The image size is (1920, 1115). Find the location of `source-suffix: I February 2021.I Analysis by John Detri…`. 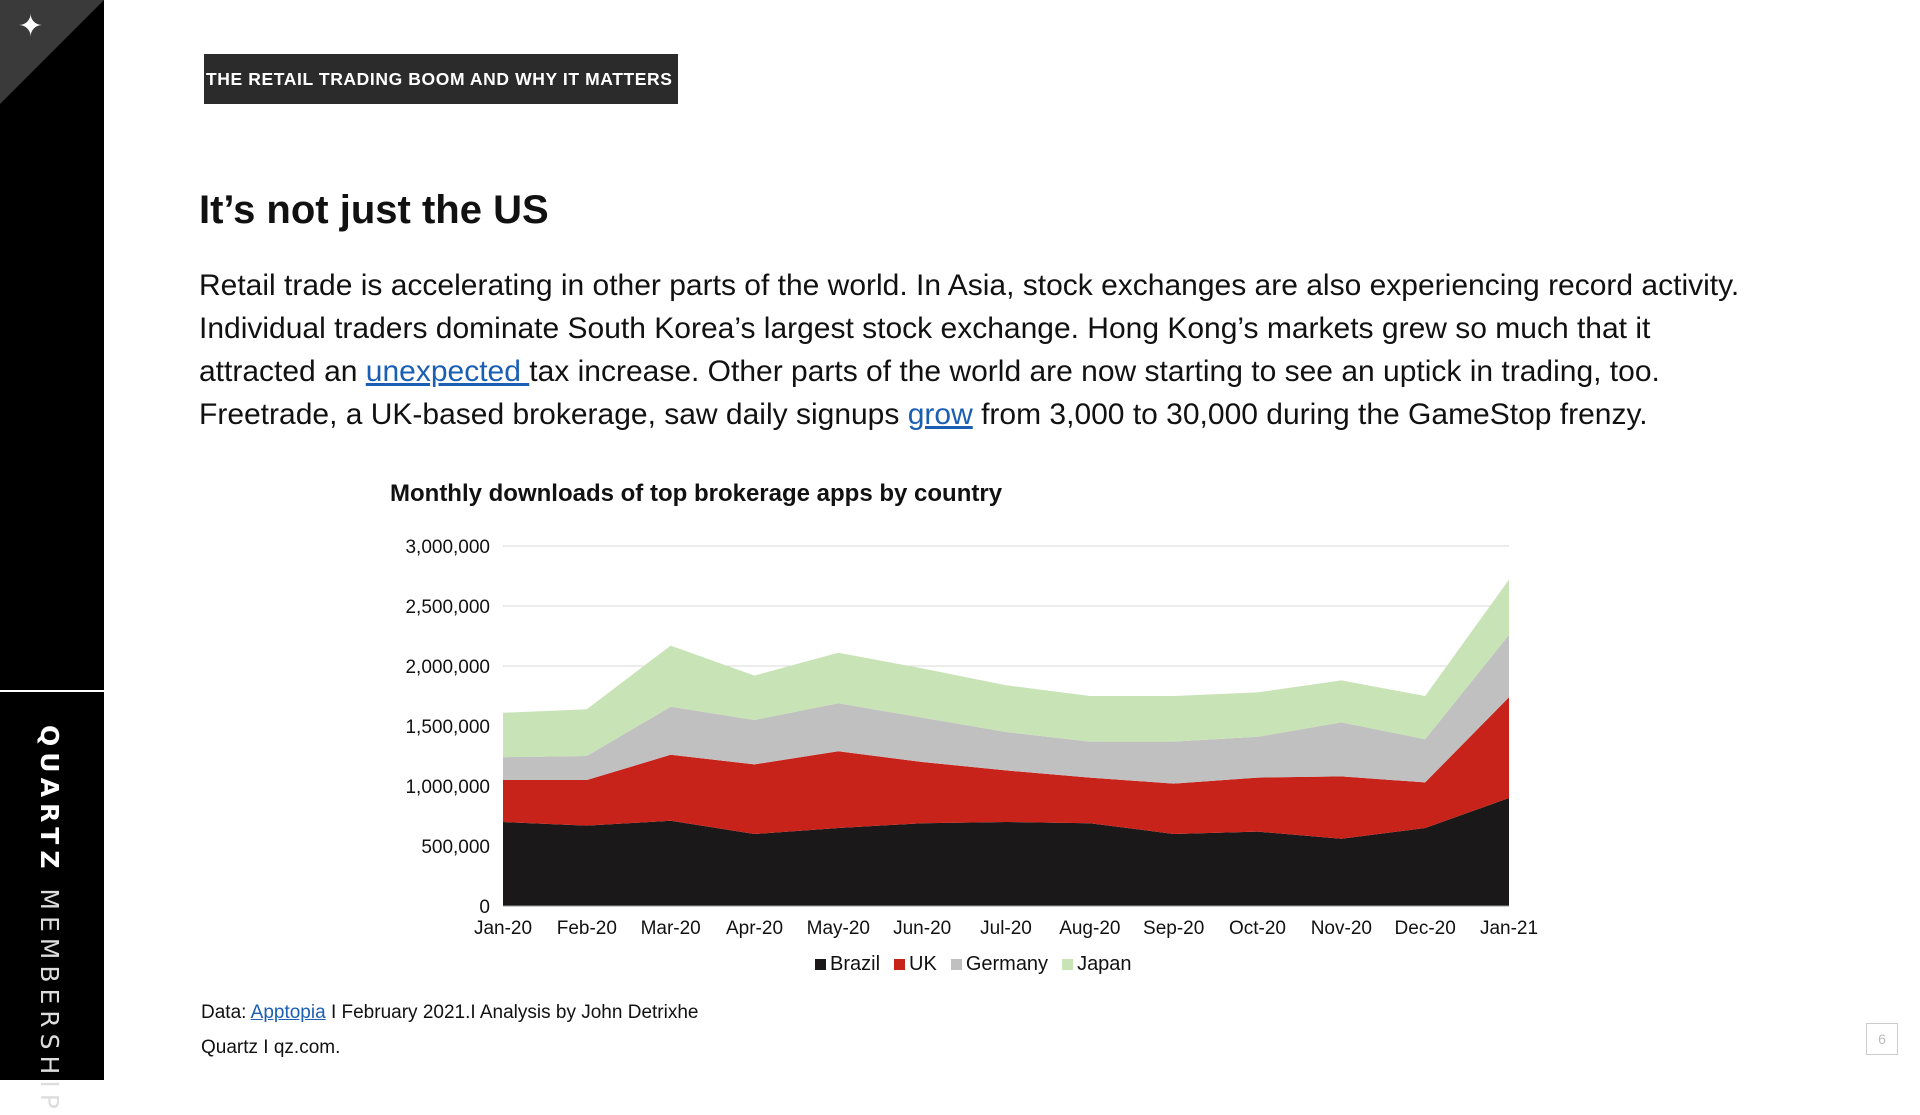

source-suffix: I February 2021.I Analysis by John Detri… is located at coordinates (512, 1012).